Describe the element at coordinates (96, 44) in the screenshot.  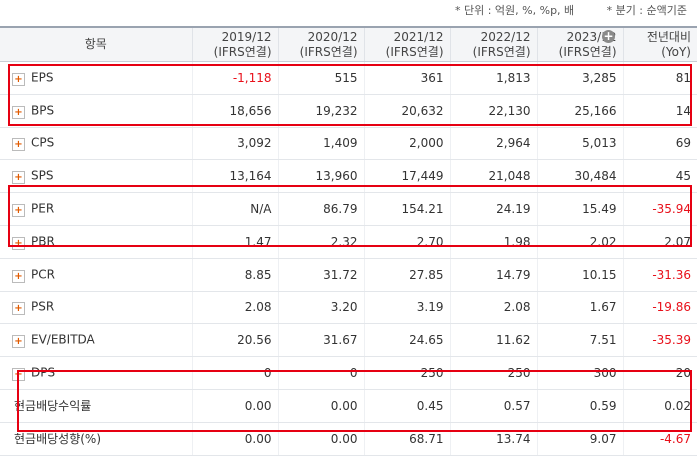
I see `column-header-item: 항목` at that location.